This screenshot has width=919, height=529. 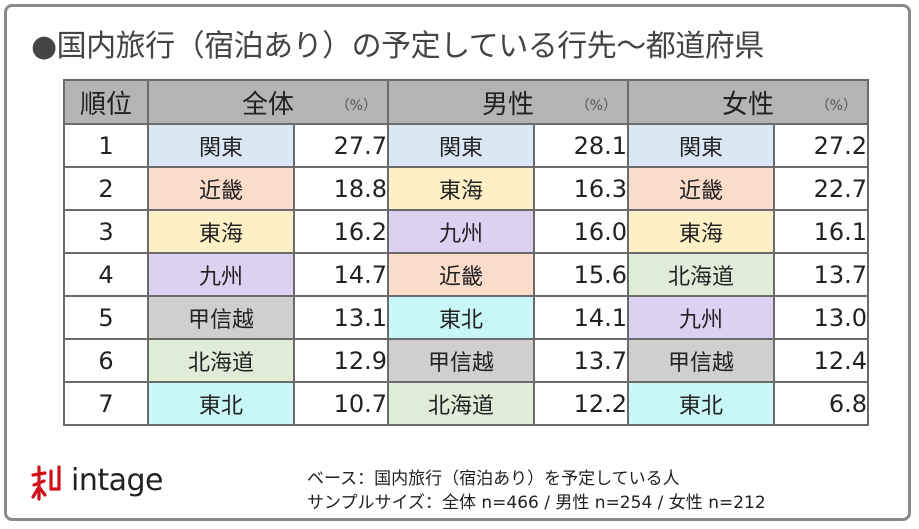 What do you see at coordinates (106, 360) in the screenshot?
I see `rank-cell: 6` at bounding box center [106, 360].